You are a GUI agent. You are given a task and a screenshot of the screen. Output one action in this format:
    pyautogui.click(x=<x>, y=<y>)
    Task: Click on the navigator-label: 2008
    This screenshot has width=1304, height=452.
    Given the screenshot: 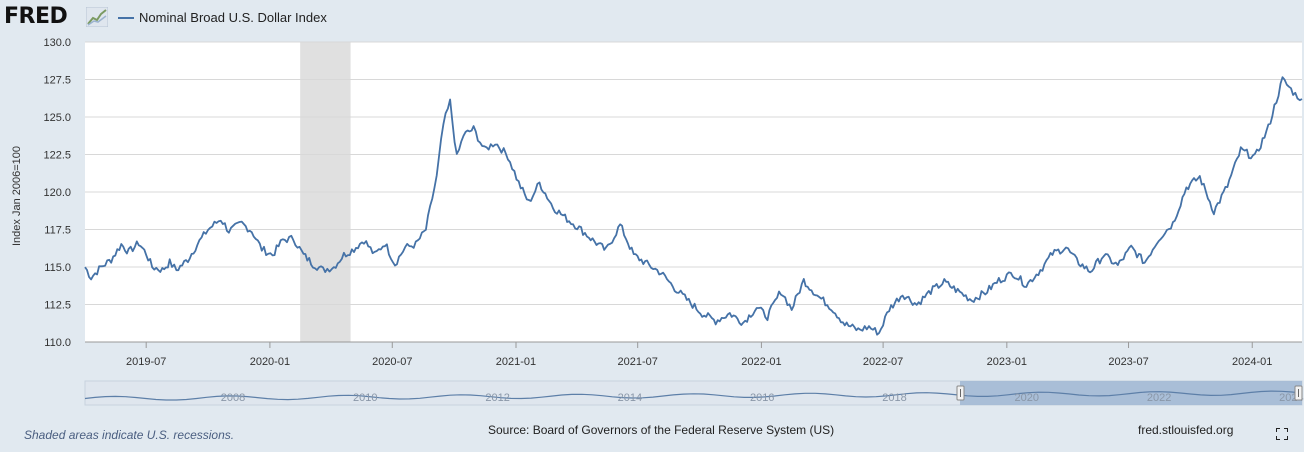 What is the action you would take?
    pyautogui.click(x=233, y=398)
    